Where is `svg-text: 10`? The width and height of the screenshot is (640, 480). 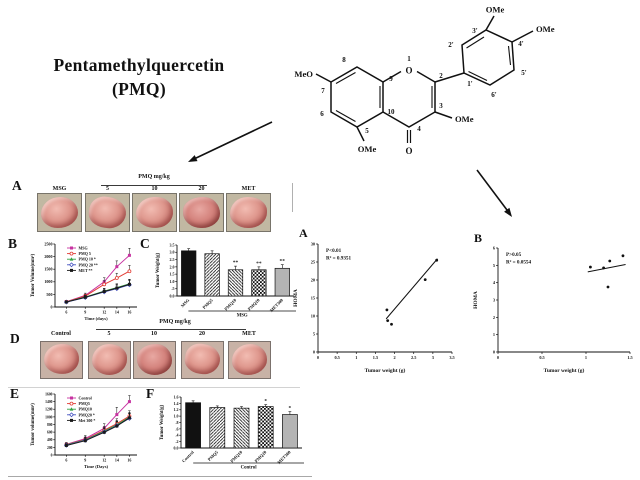 svg-text: 10 is located at coordinates (313, 316).